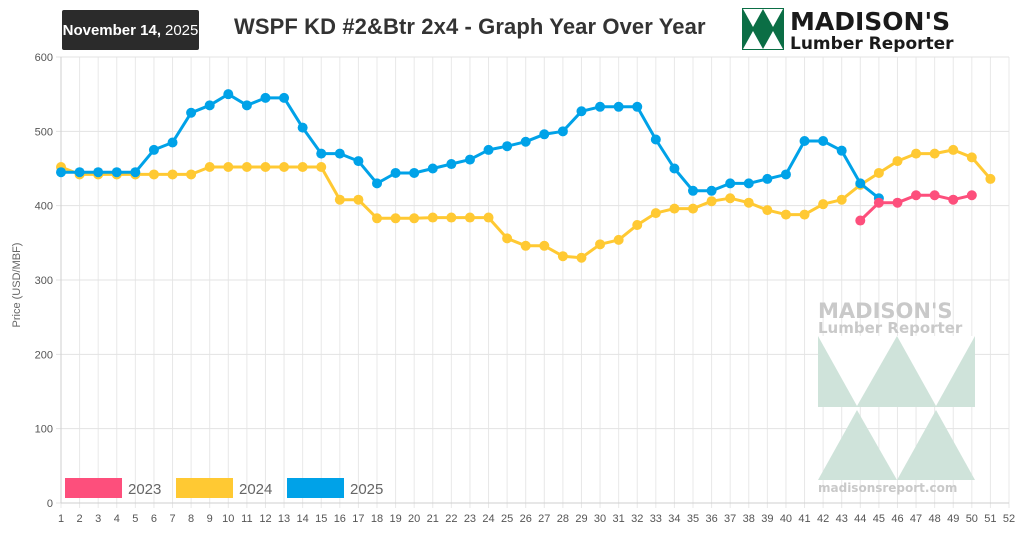 The height and width of the screenshot is (537, 1024). Describe the element at coordinates (335, 488) in the screenshot. I see `legend-item-2025: 2025` at that location.